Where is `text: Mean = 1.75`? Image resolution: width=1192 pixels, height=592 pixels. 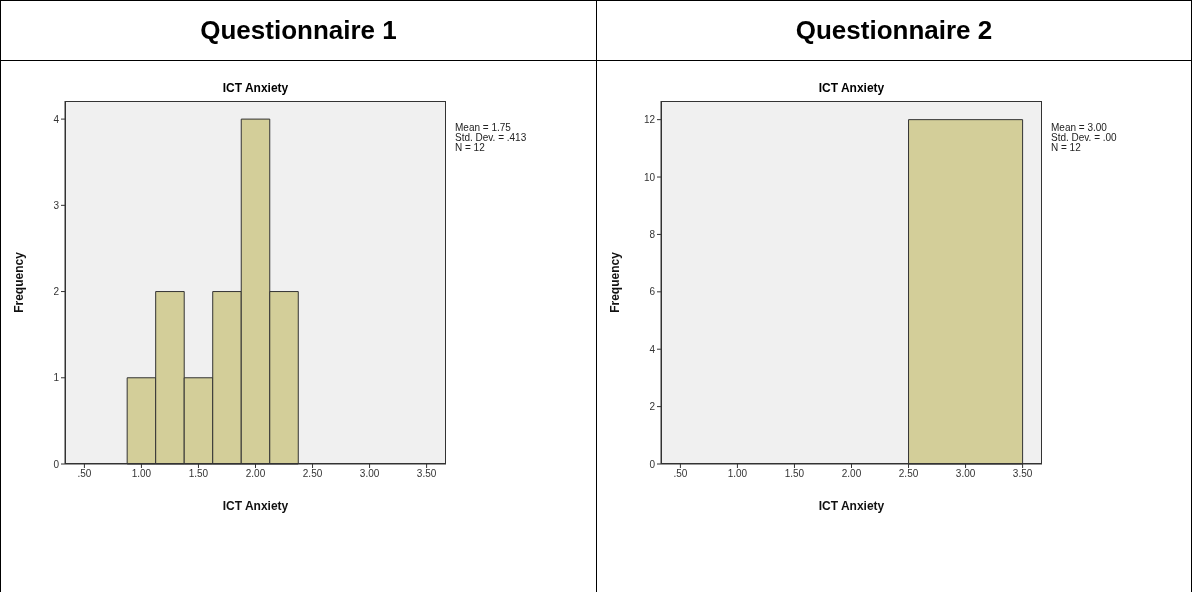 text: Mean = 1.75 is located at coordinates (483, 127).